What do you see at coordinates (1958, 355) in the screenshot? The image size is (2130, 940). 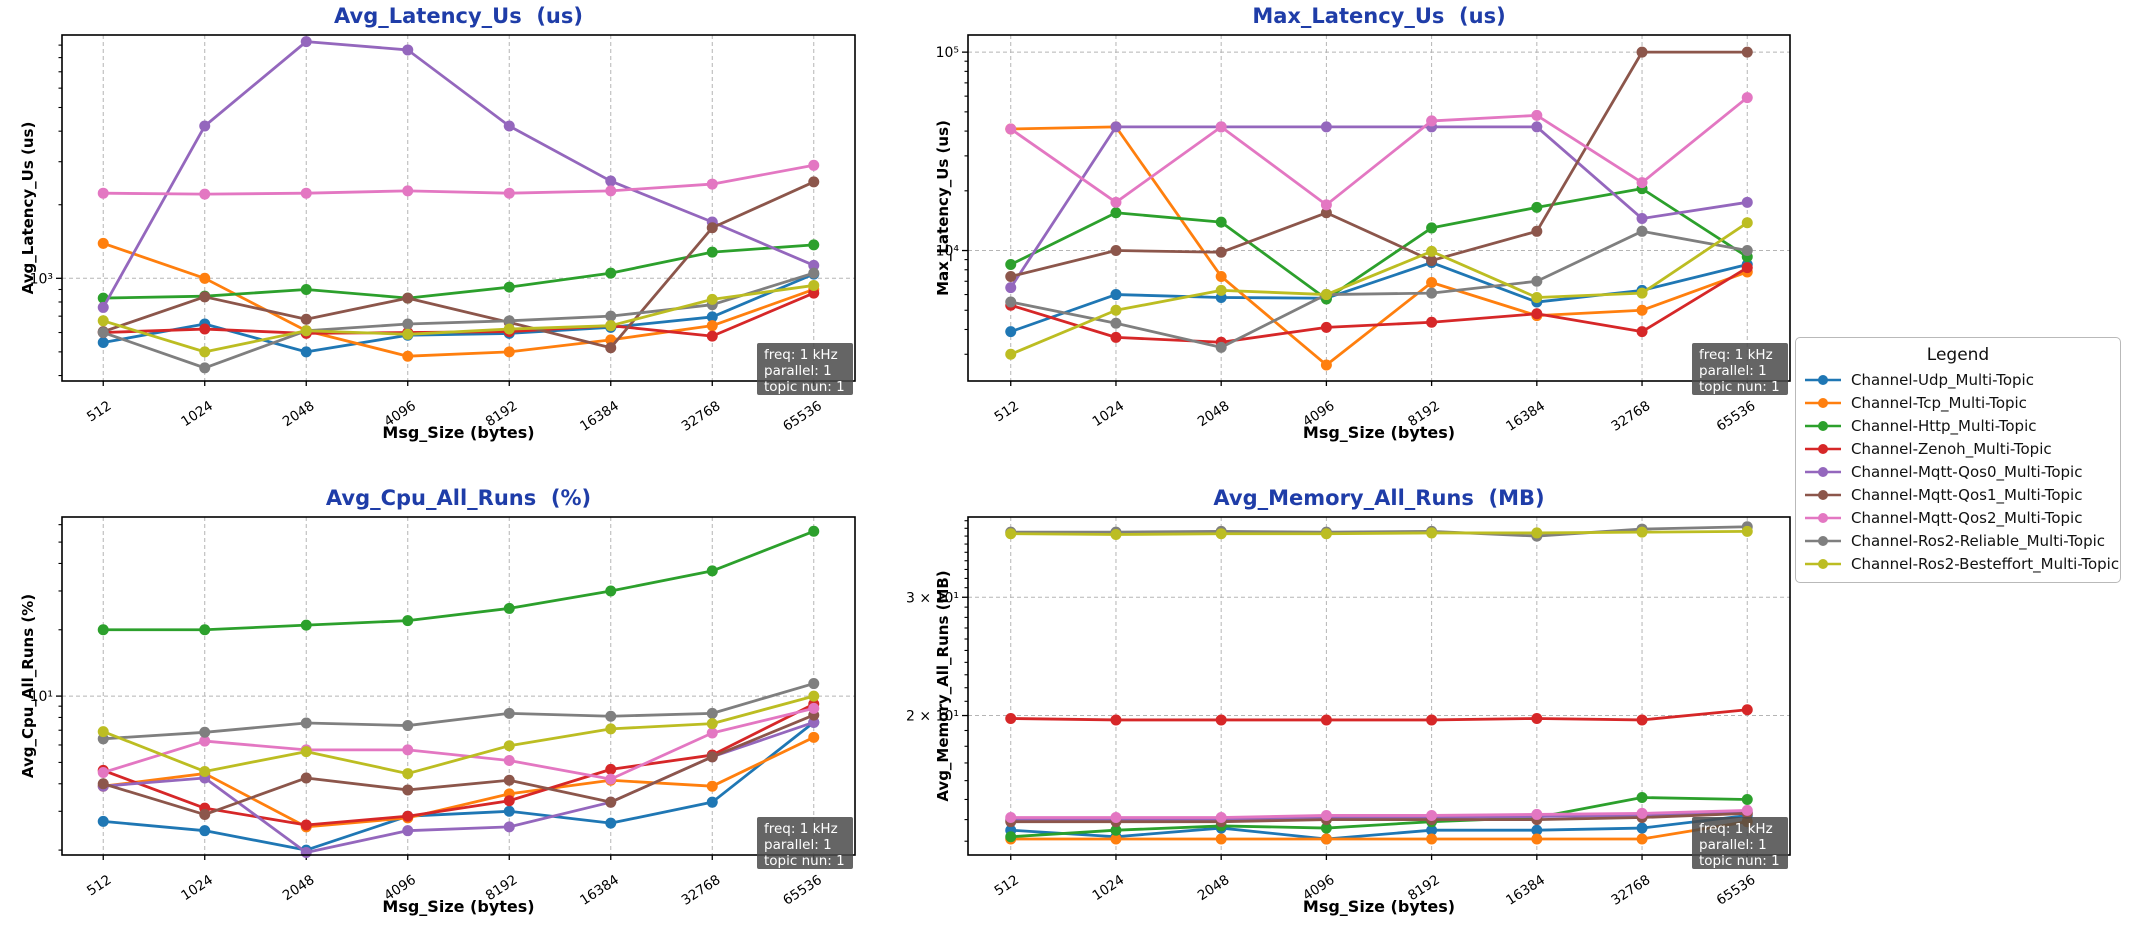 I see `legend-title: Legend` at bounding box center [1958, 355].